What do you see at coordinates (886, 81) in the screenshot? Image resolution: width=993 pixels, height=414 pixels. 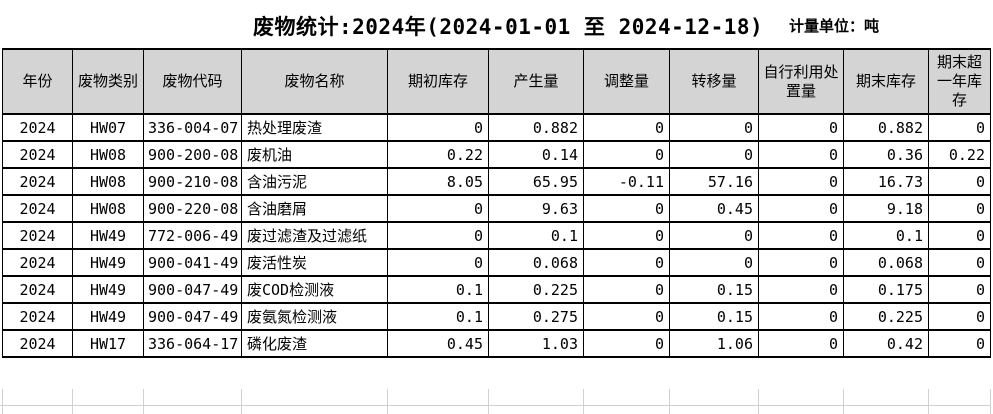 I see `column-header: 期末库存` at bounding box center [886, 81].